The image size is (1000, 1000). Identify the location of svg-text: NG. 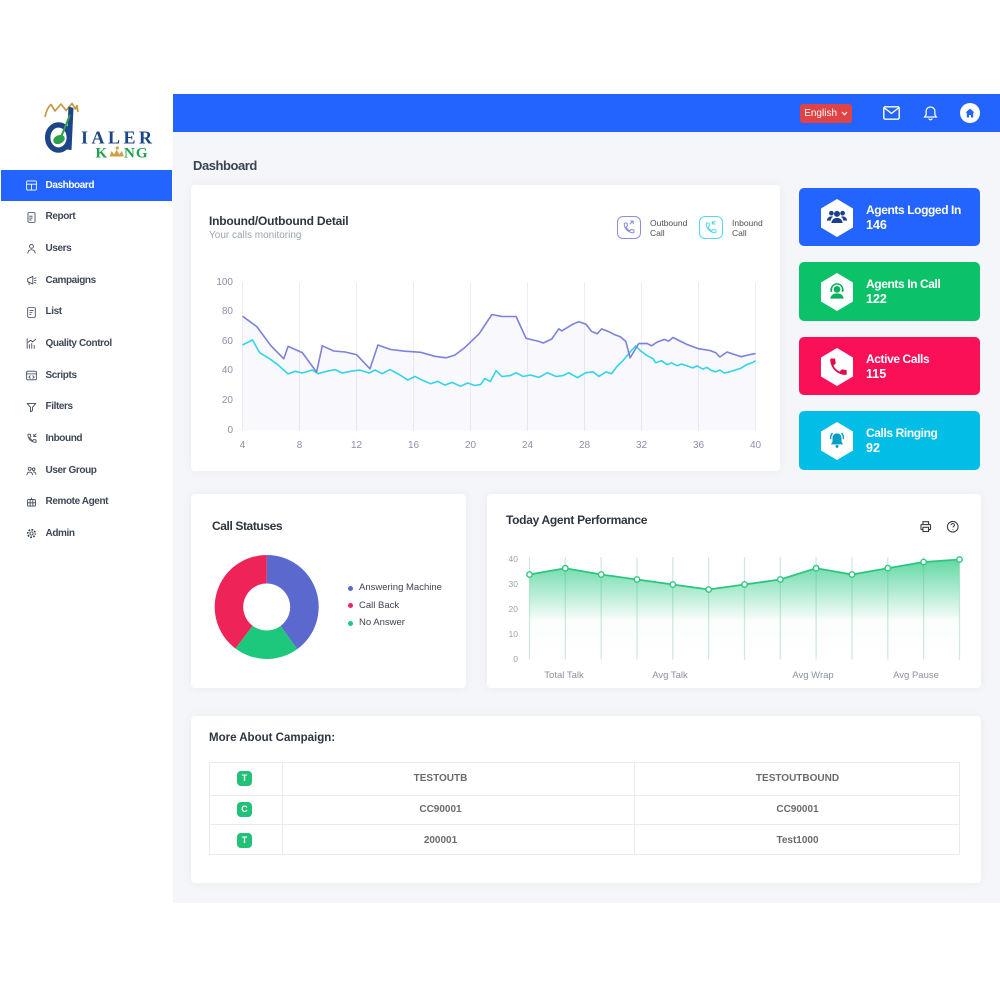
(136, 154).